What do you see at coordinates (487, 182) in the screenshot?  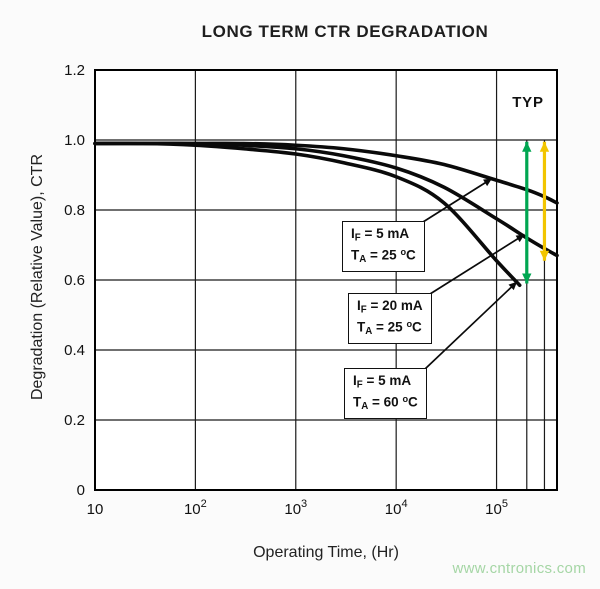 I see `annotation-arrow-0-head` at bounding box center [487, 182].